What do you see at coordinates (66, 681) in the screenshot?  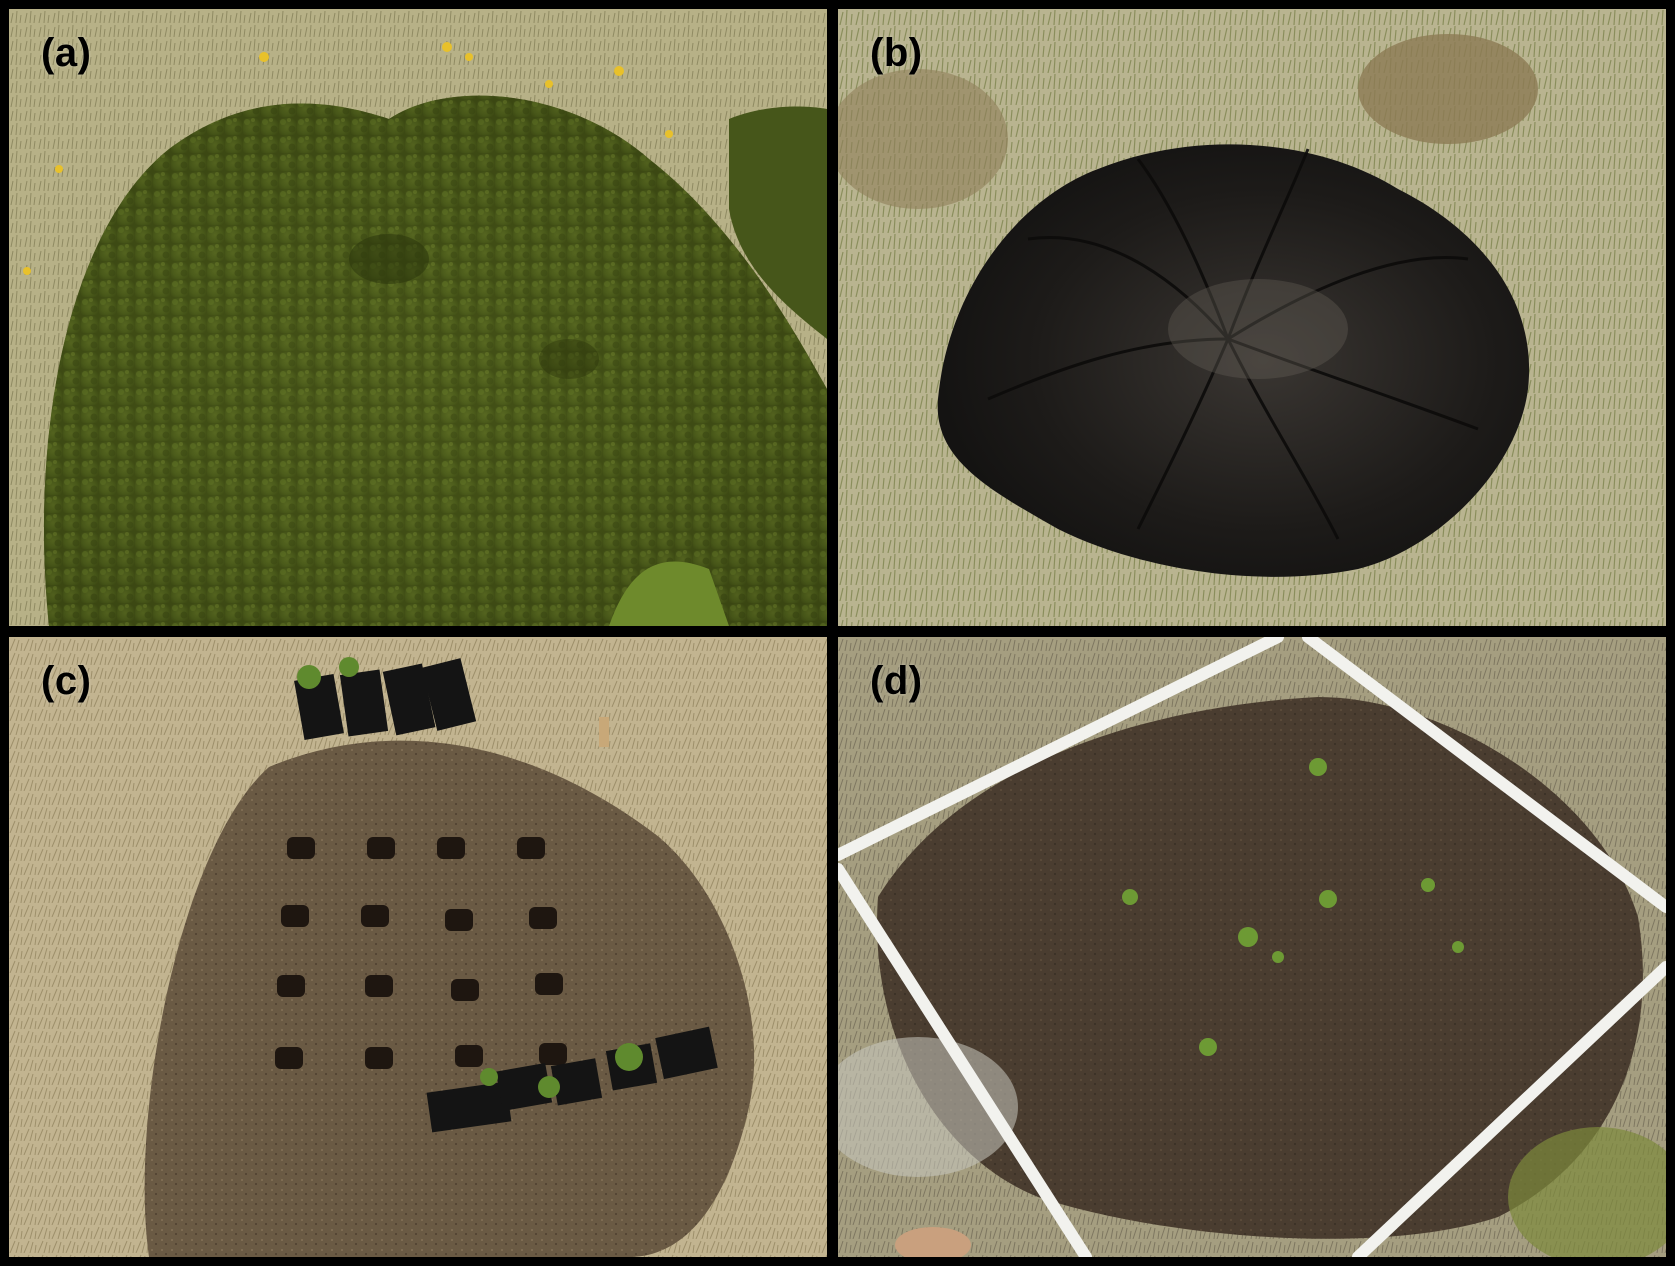 I see `panel-label-c: (c)` at bounding box center [66, 681].